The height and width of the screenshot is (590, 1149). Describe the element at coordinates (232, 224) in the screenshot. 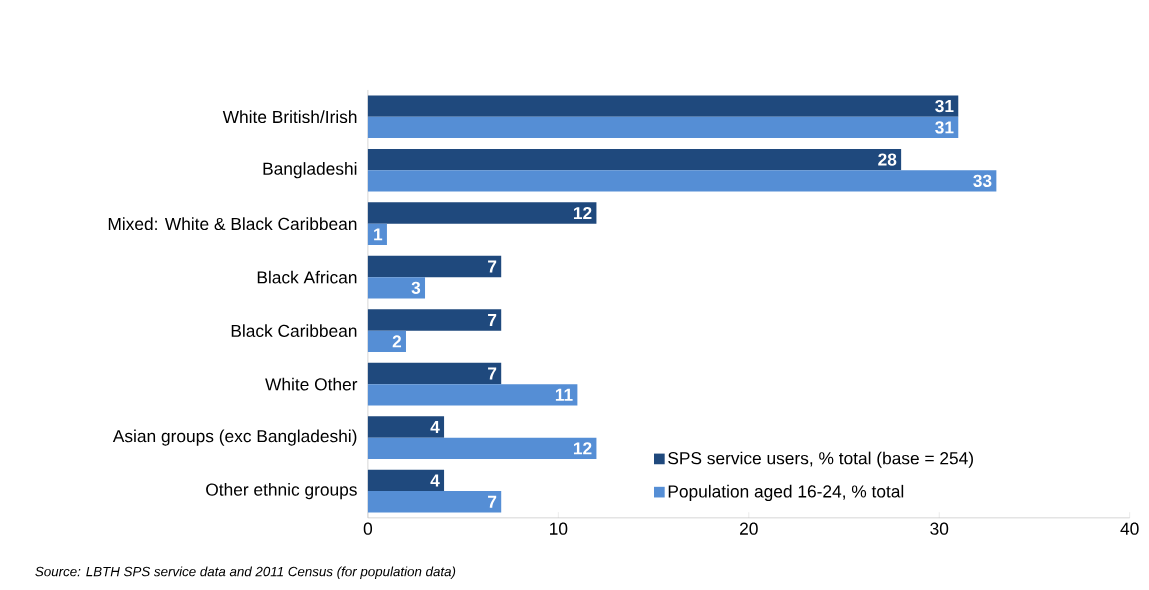

I see `y-tick-label: Mixed: White & Black Caribbean` at that location.